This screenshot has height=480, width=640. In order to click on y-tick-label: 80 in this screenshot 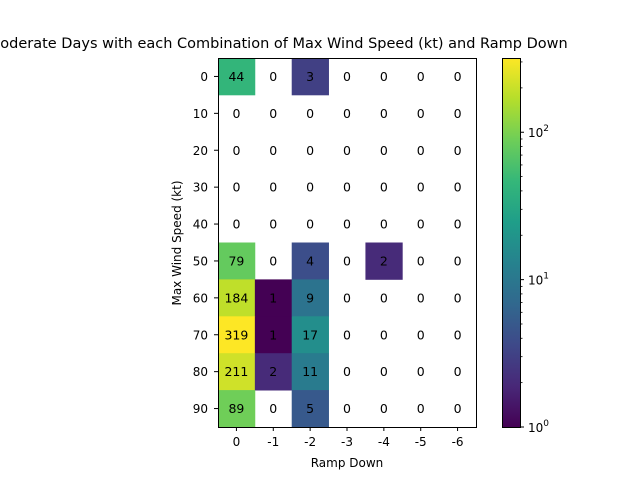, I will do `click(200, 372)`.